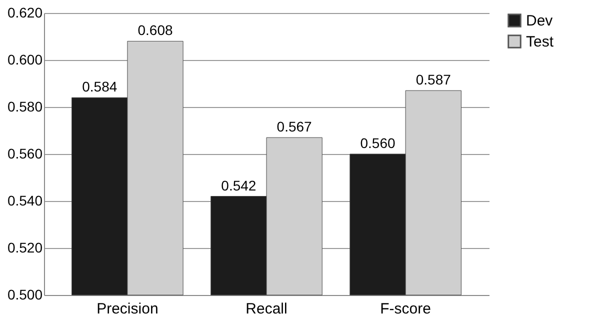  What do you see at coordinates (25, 154) in the screenshot?
I see `y-tick-label: 0.560` at bounding box center [25, 154].